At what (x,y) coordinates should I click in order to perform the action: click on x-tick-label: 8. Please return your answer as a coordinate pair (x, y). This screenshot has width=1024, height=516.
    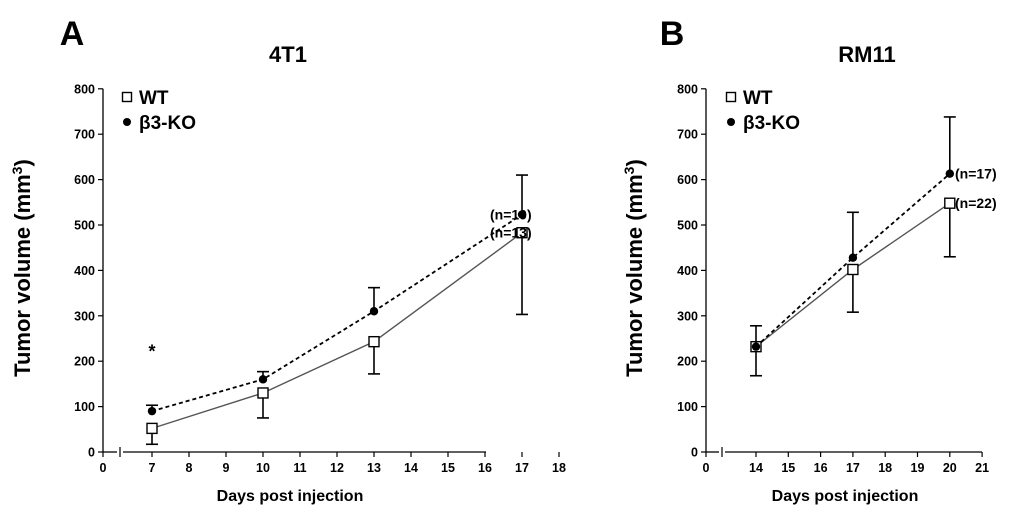
    Looking at the image, I should click on (189, 468).